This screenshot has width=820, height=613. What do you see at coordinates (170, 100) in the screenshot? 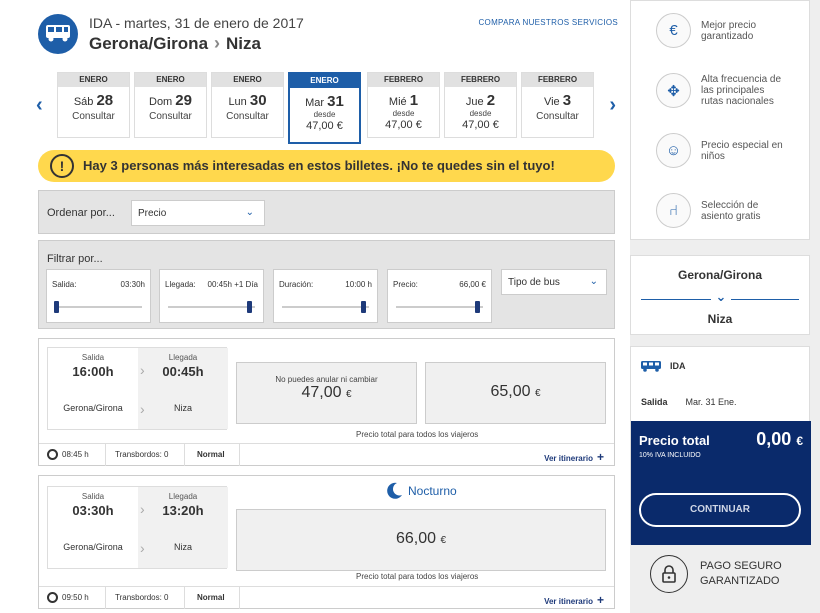
I see `date-day: Dom 29` at bounding box center [170, 100].